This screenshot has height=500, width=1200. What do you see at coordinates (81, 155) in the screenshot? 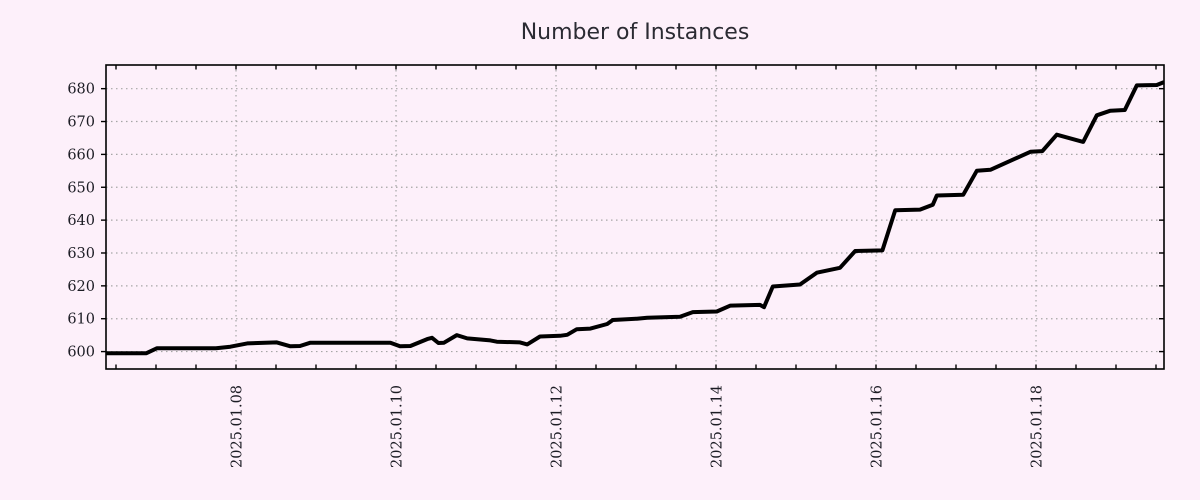
I see `y-tick-label: 660` at bounding box center [81, 155].